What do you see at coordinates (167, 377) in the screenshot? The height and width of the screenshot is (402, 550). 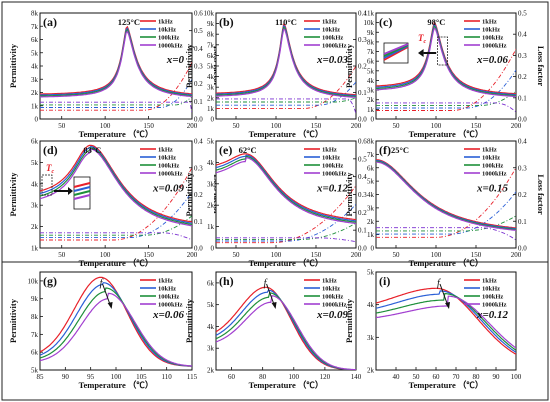 I see `x-tick-label: 110` at bounding box center [167, 377].